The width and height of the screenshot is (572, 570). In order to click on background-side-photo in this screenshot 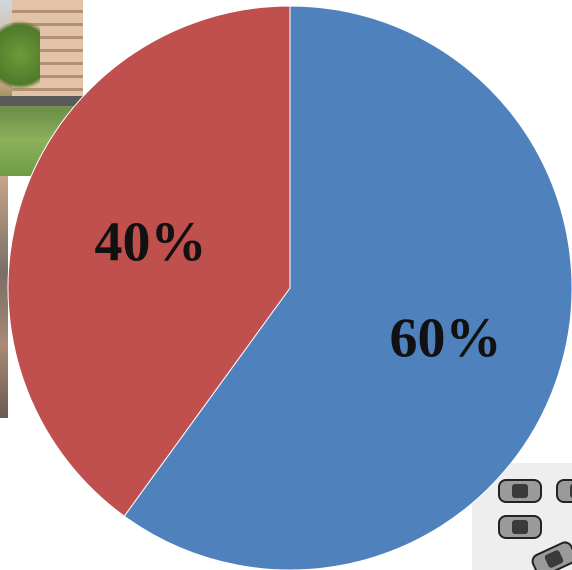, I will do `click(4, 297)`.